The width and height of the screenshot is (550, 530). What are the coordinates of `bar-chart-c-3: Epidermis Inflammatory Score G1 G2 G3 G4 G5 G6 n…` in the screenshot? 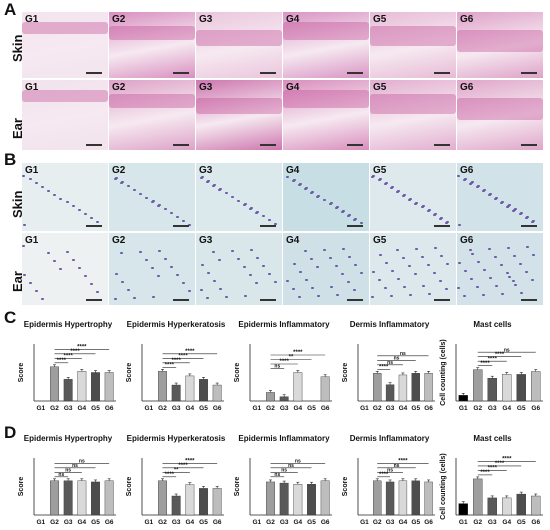 It's located at (283, 366).